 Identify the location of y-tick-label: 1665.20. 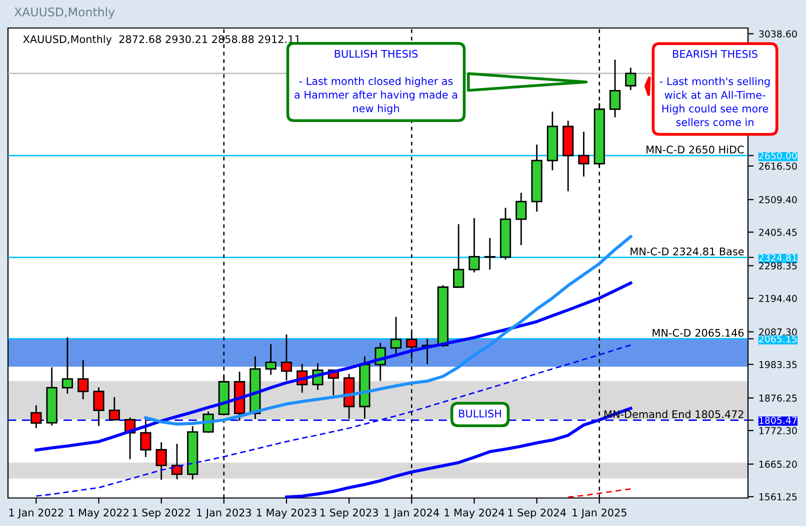
(778, 464).